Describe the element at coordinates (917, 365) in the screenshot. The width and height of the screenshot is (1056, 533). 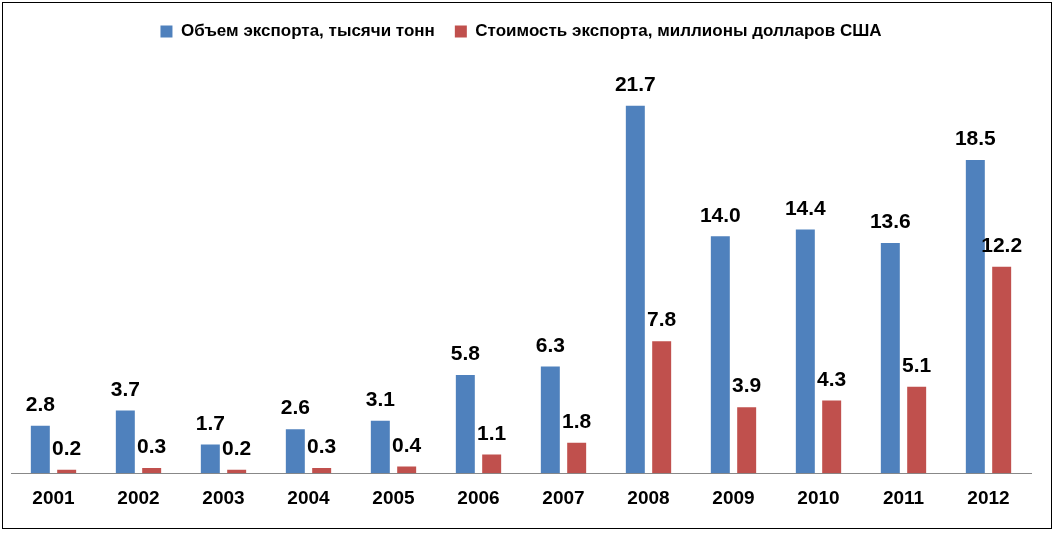
I see `data-label: 5.1` at that location.